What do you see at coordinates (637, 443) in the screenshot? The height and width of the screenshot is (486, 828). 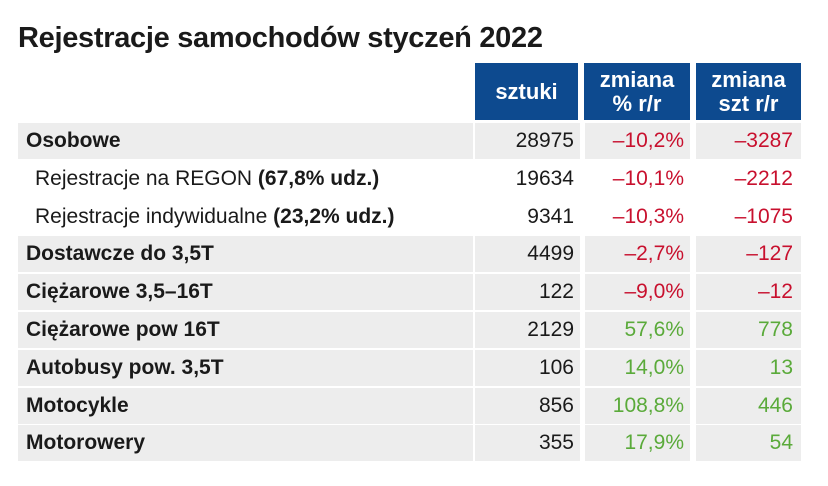 I see `row-change-percent: 17,9%` at bounding box center [637, 443].